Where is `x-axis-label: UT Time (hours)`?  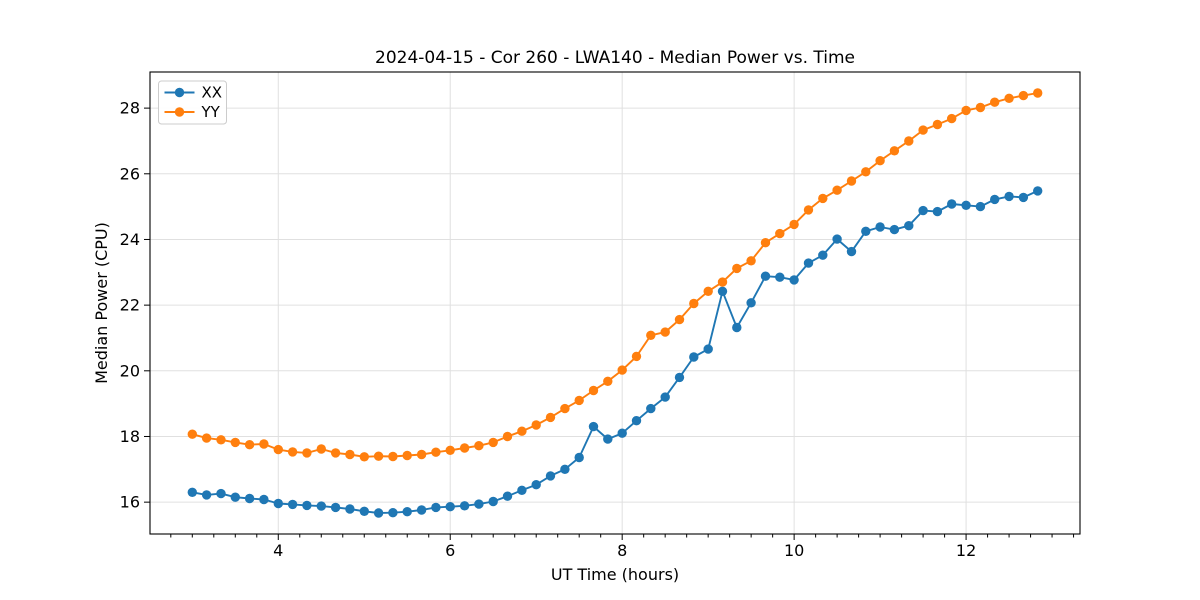
x-axis-label: UT Time (hours) is located at coordinates (615, 574).